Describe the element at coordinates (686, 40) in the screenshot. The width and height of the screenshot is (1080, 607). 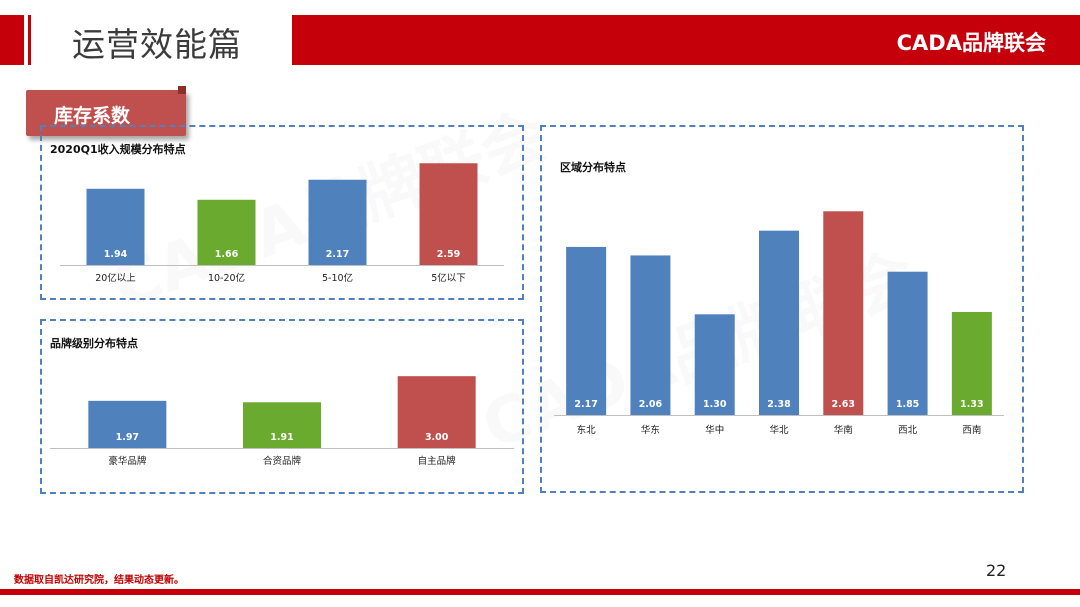
I see `header-band` at that location.